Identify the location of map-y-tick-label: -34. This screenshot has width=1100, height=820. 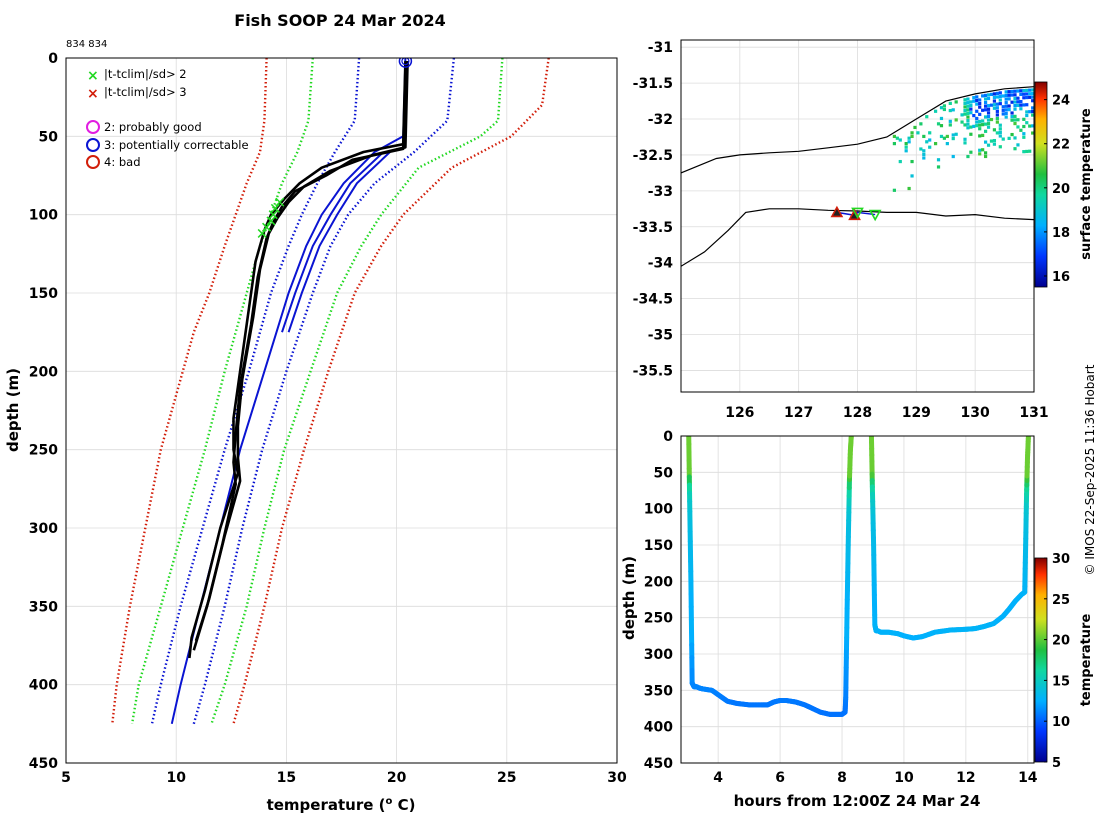
(661, 264).